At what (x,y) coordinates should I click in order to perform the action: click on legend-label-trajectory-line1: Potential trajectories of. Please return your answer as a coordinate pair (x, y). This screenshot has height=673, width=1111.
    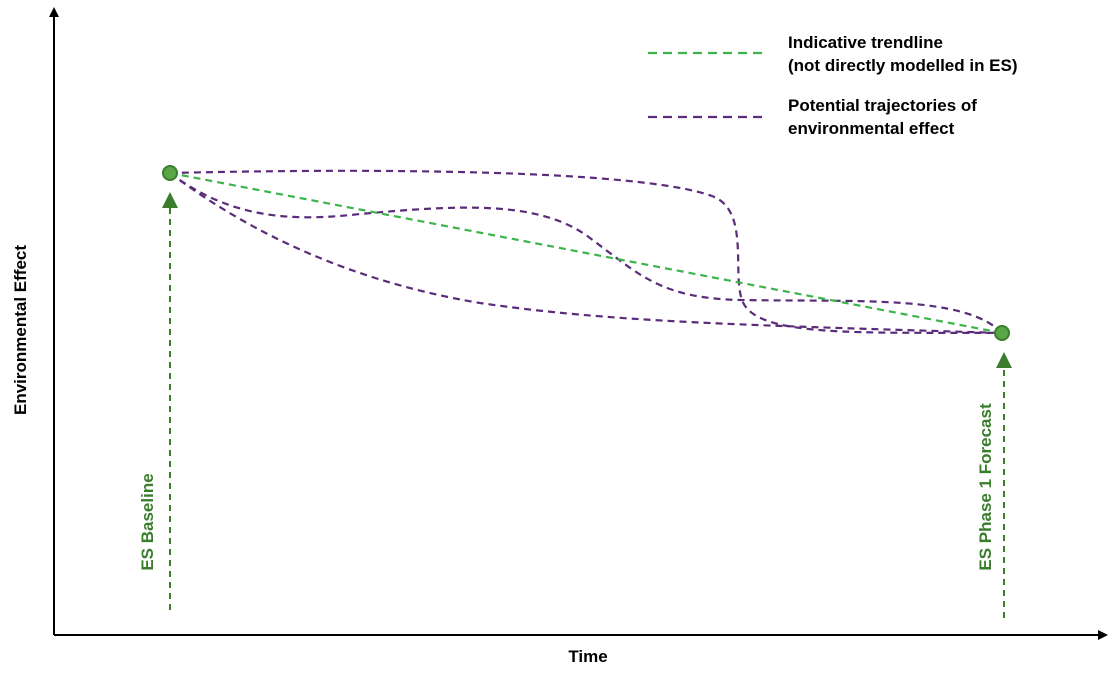
    Looking at the image, I should click on (882, 105).